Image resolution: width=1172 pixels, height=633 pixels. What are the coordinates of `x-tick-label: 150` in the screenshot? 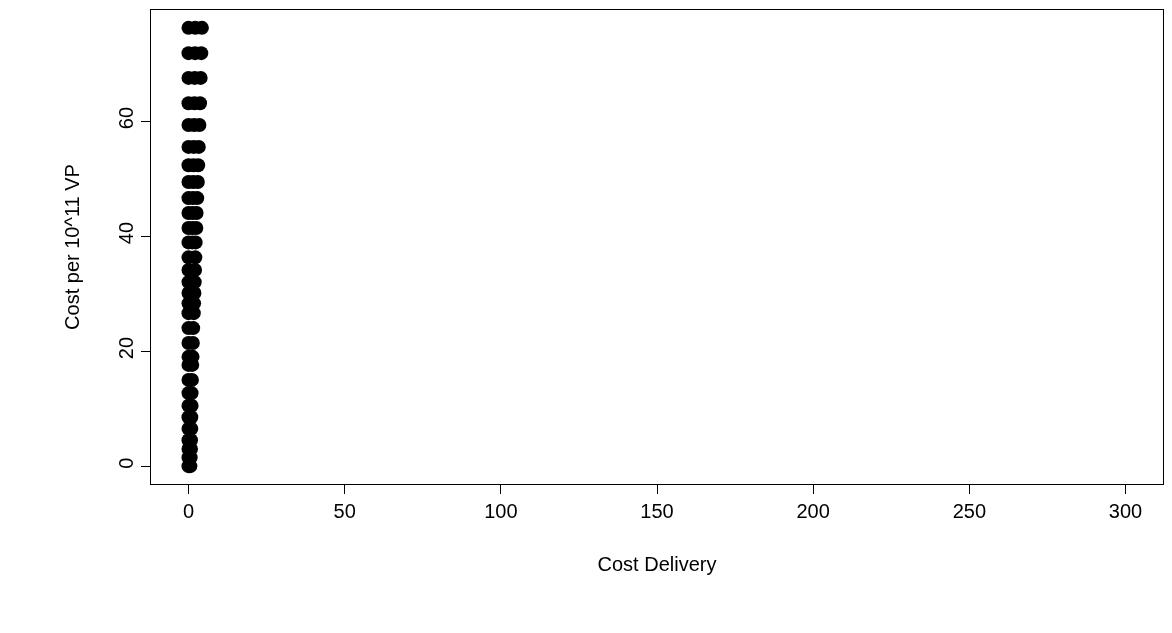 It's located at (657, 511).